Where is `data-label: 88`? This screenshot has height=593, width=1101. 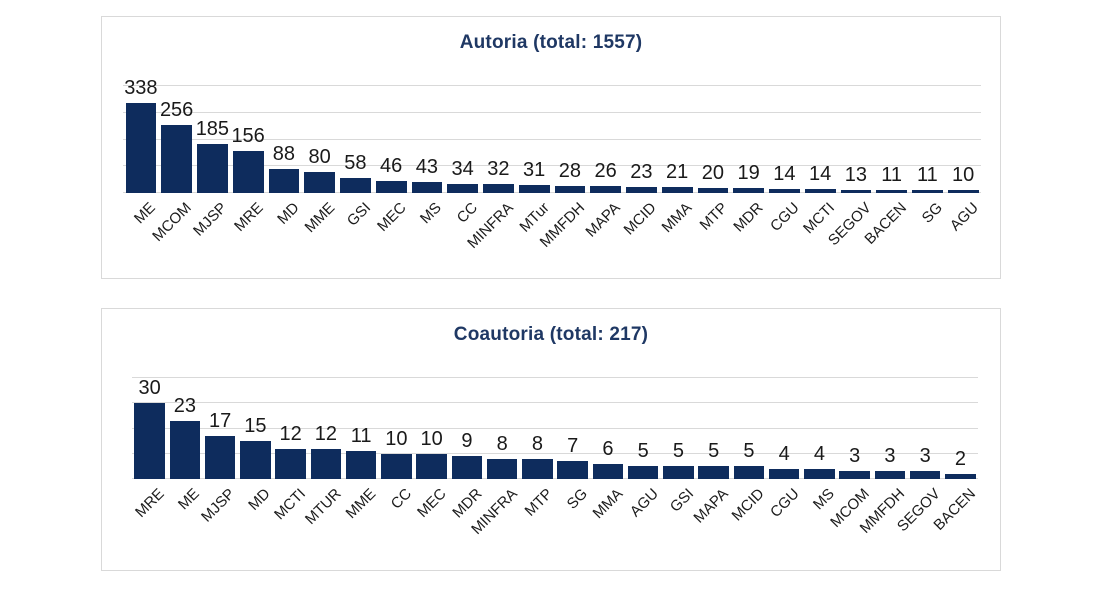 data-label: 88 is located at coordinates (283, 154).